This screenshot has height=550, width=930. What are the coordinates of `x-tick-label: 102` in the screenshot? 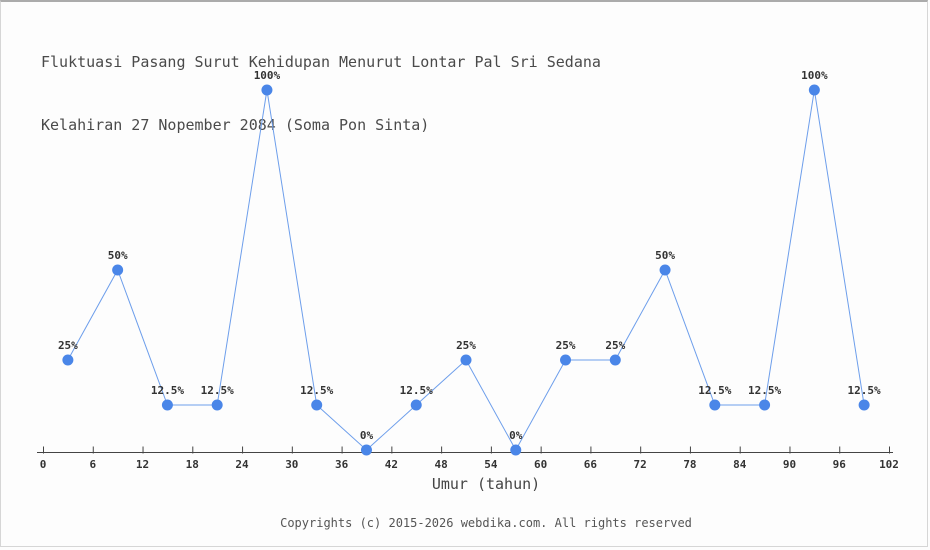 It's located at (889, 464).